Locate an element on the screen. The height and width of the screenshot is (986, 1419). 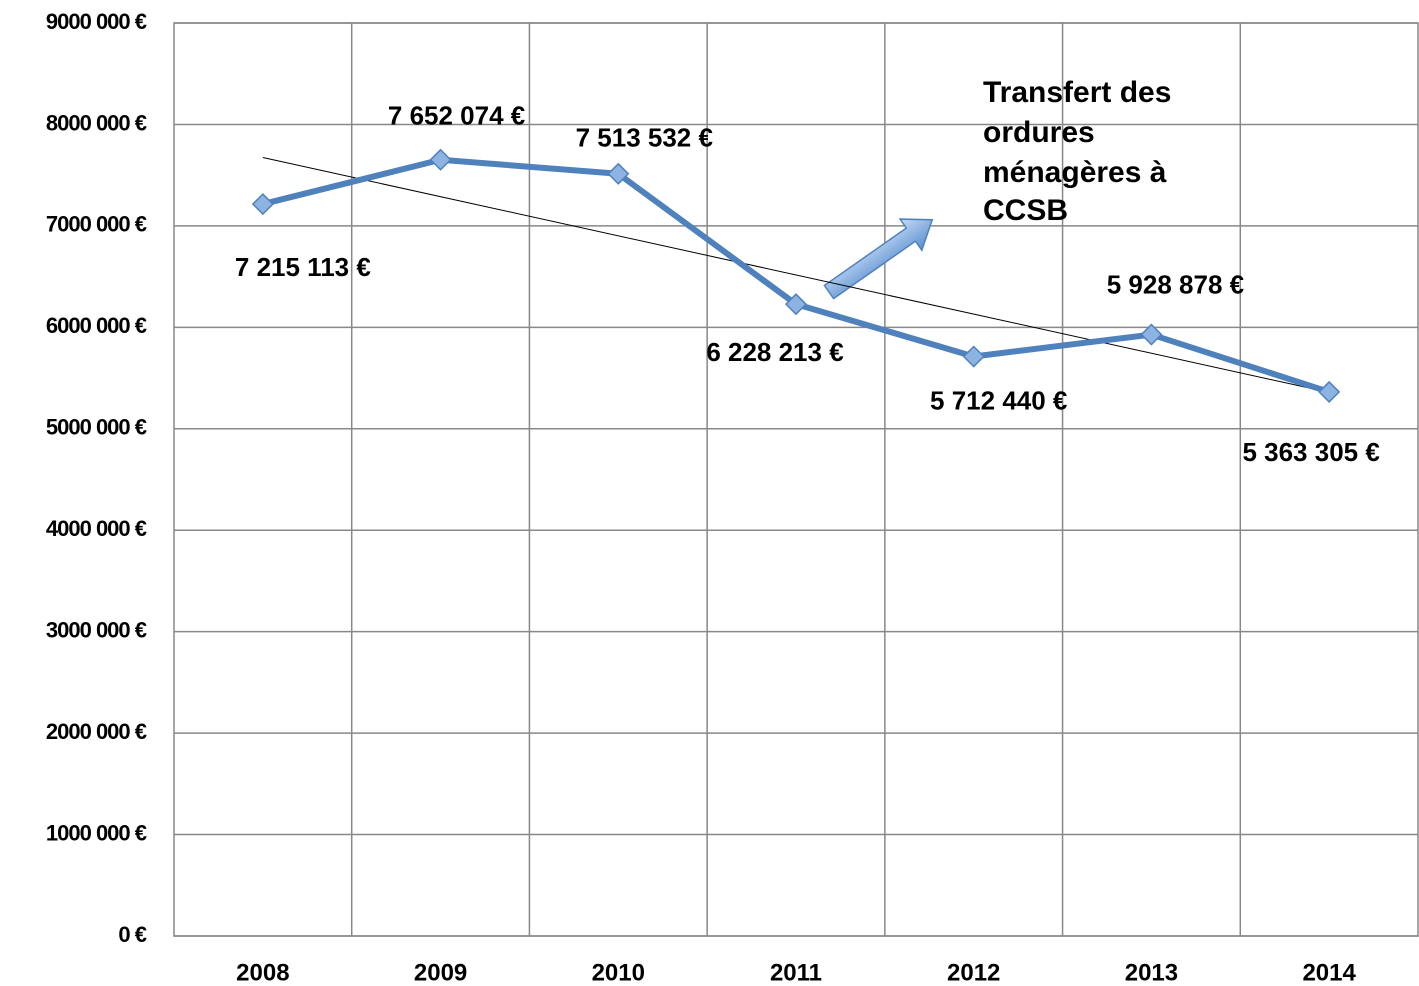
x-tick-label: 2008 is located at coordinates (262, 972).